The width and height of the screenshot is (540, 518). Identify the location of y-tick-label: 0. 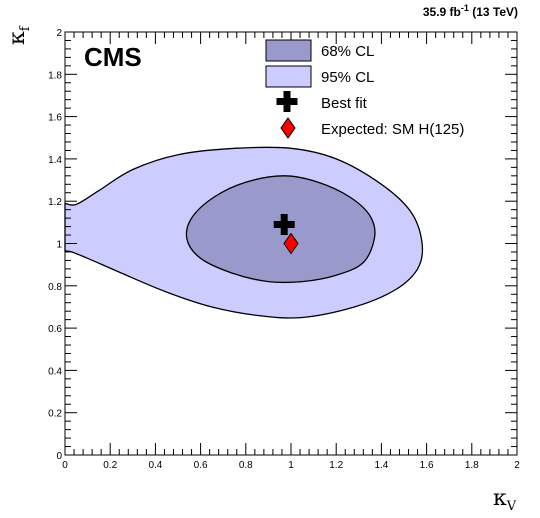
(59, 456).